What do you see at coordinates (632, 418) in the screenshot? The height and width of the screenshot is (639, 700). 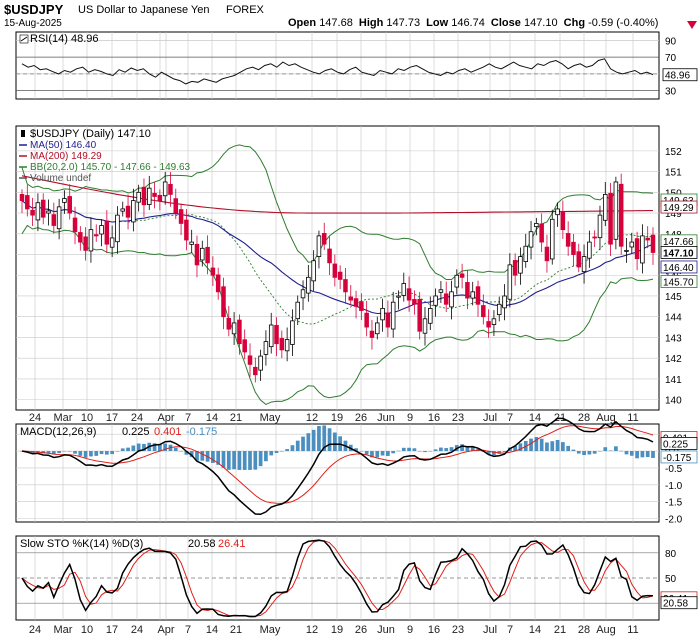 I see `x-tick-label-price: 11` at bounding box center [632, 418].